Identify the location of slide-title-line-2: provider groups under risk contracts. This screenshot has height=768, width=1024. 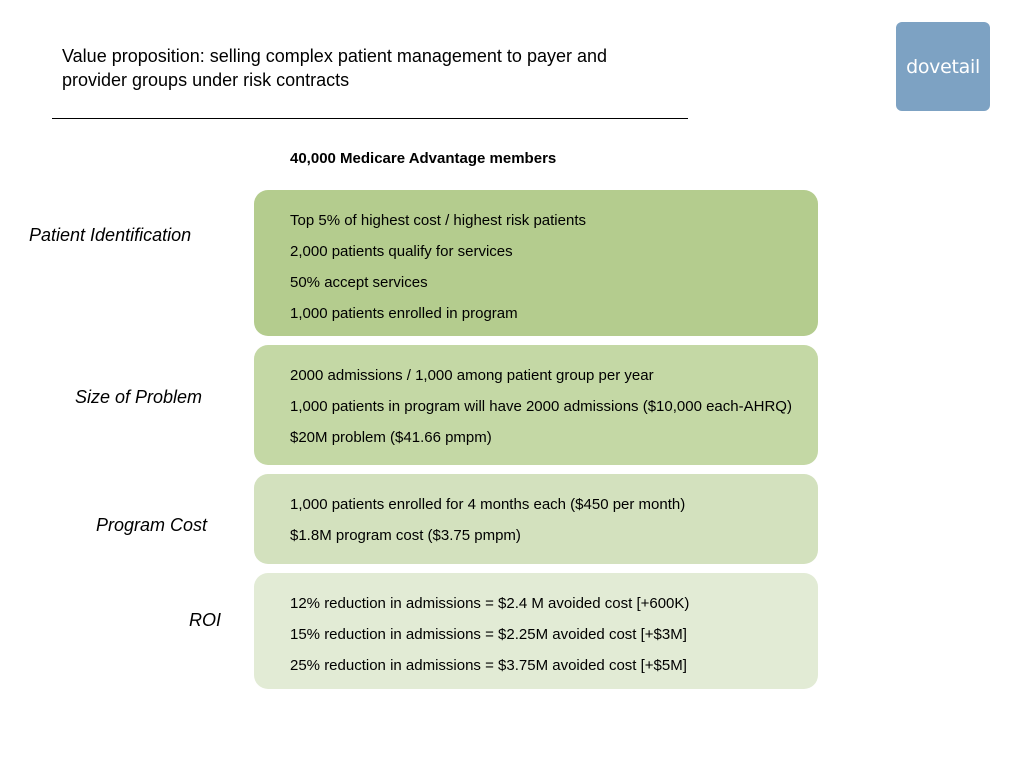
(206, 80).